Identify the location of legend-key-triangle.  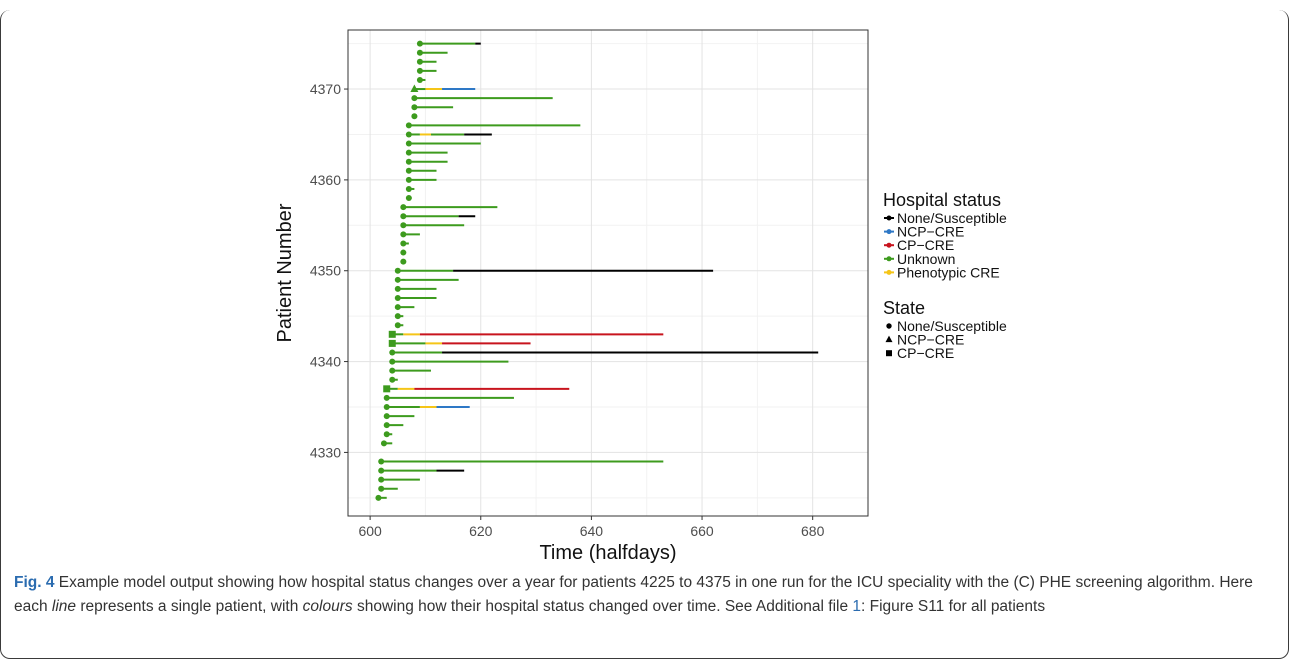
(889, 339).